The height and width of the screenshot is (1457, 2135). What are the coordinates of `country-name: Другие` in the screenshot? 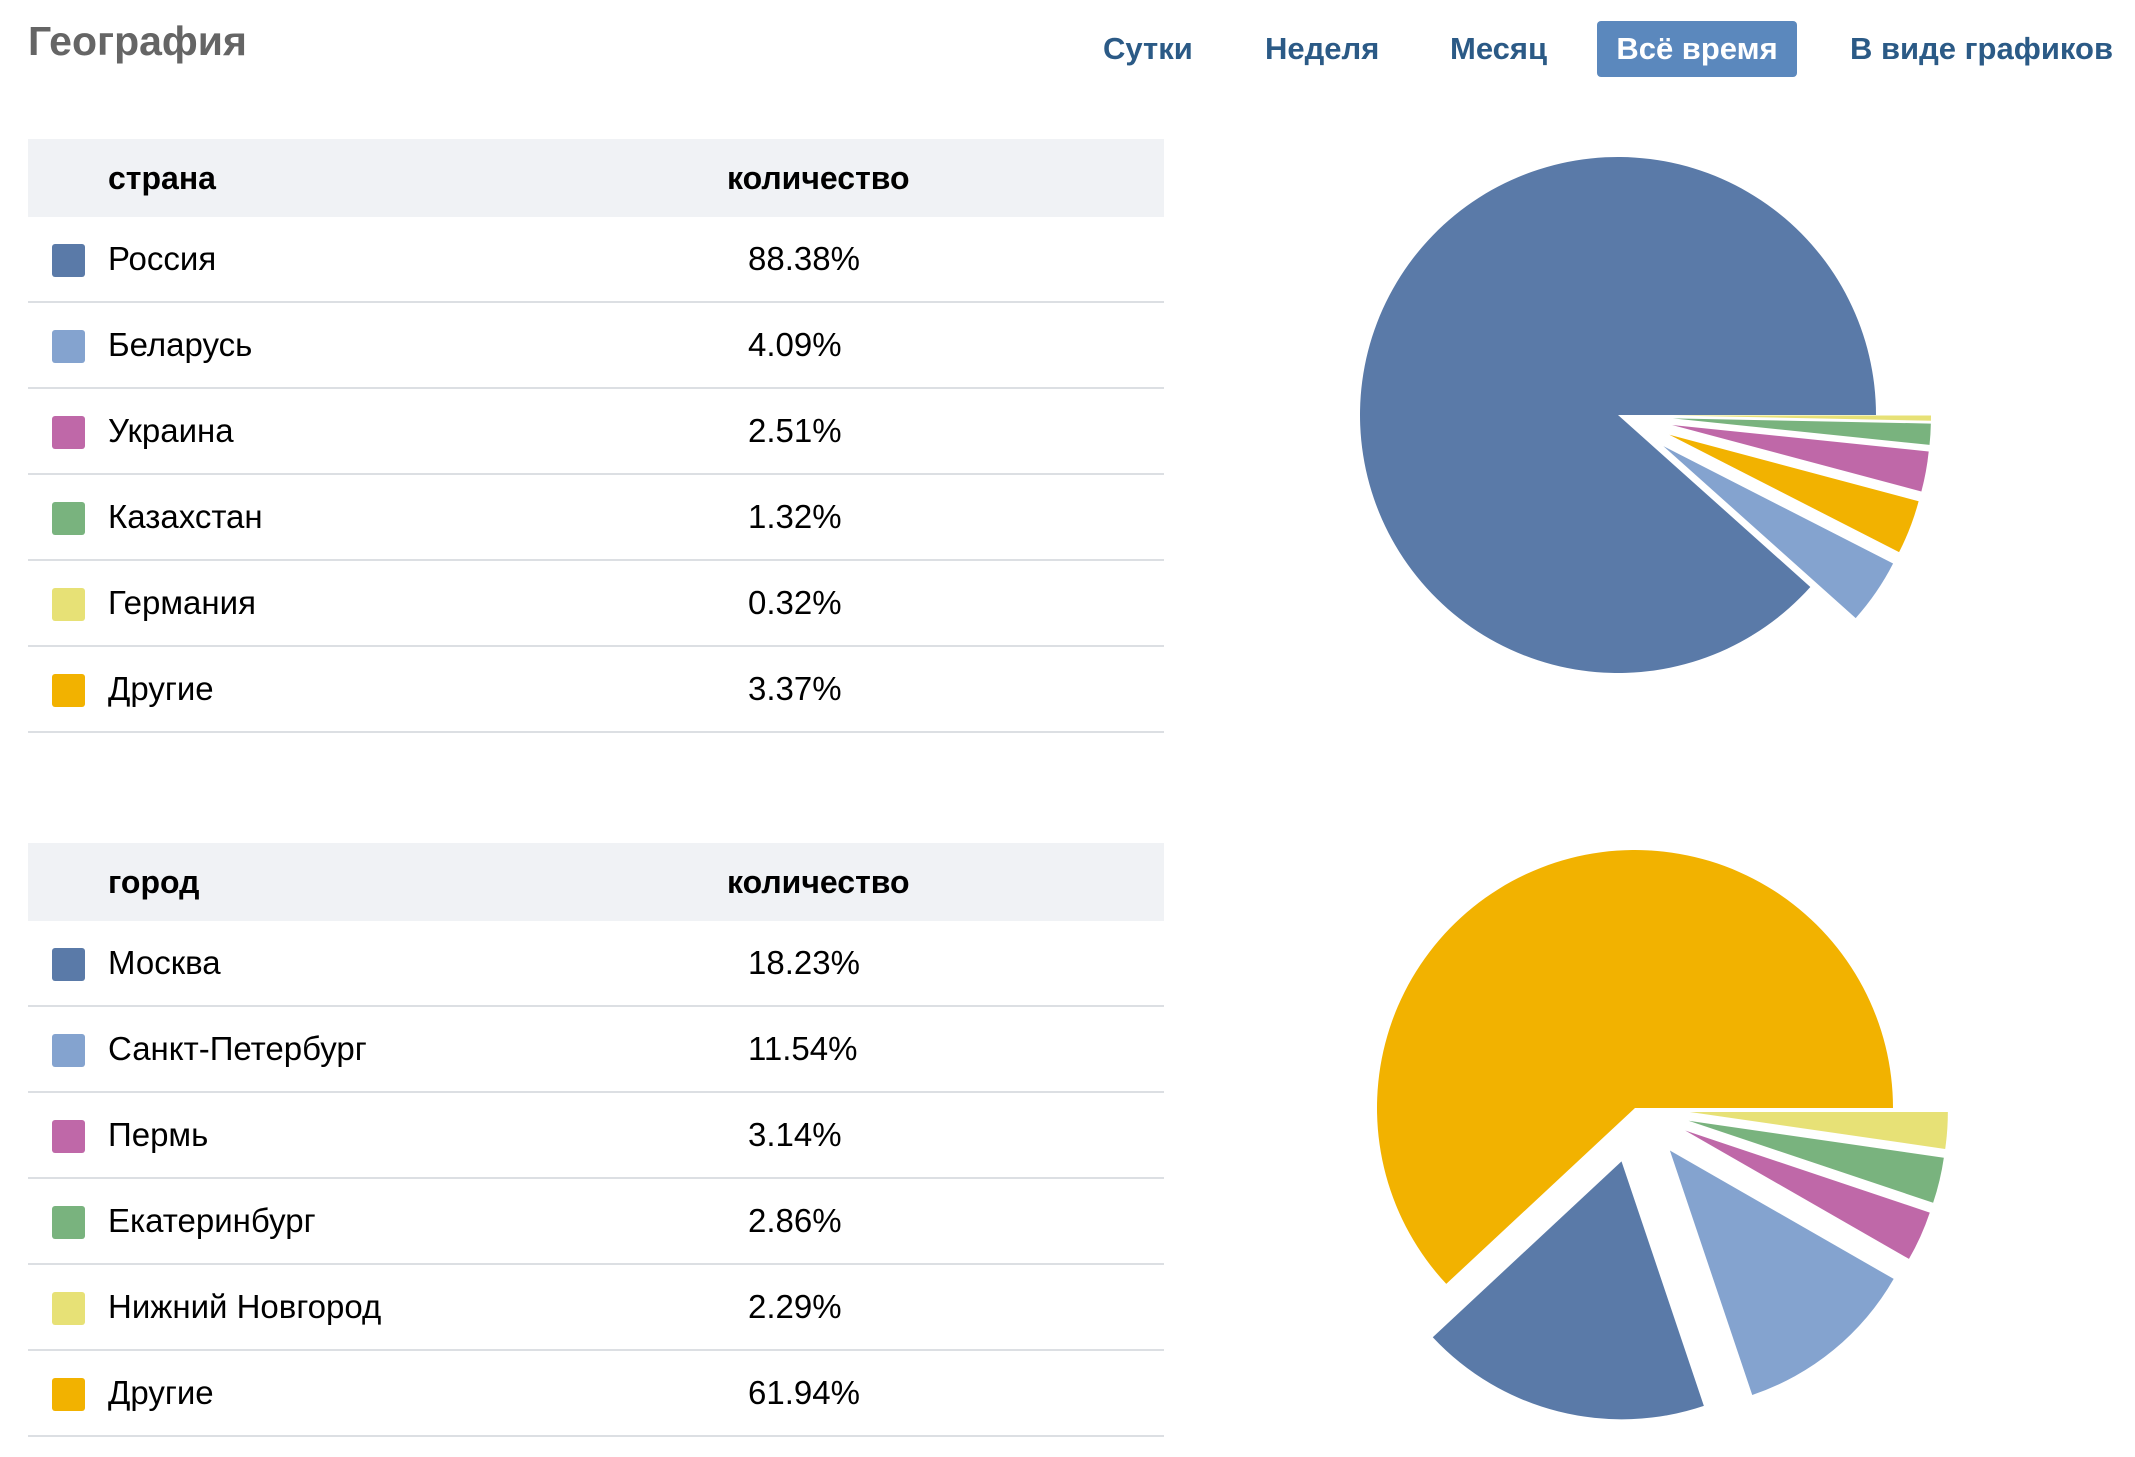 It's located at (161, 688).